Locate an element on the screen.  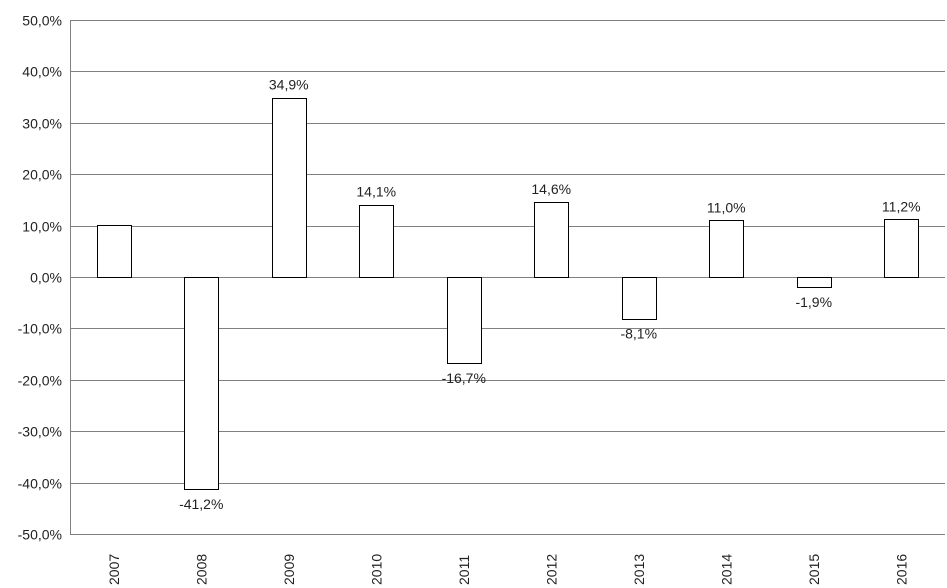
bar-2014 is located at coordinates (726, 249).